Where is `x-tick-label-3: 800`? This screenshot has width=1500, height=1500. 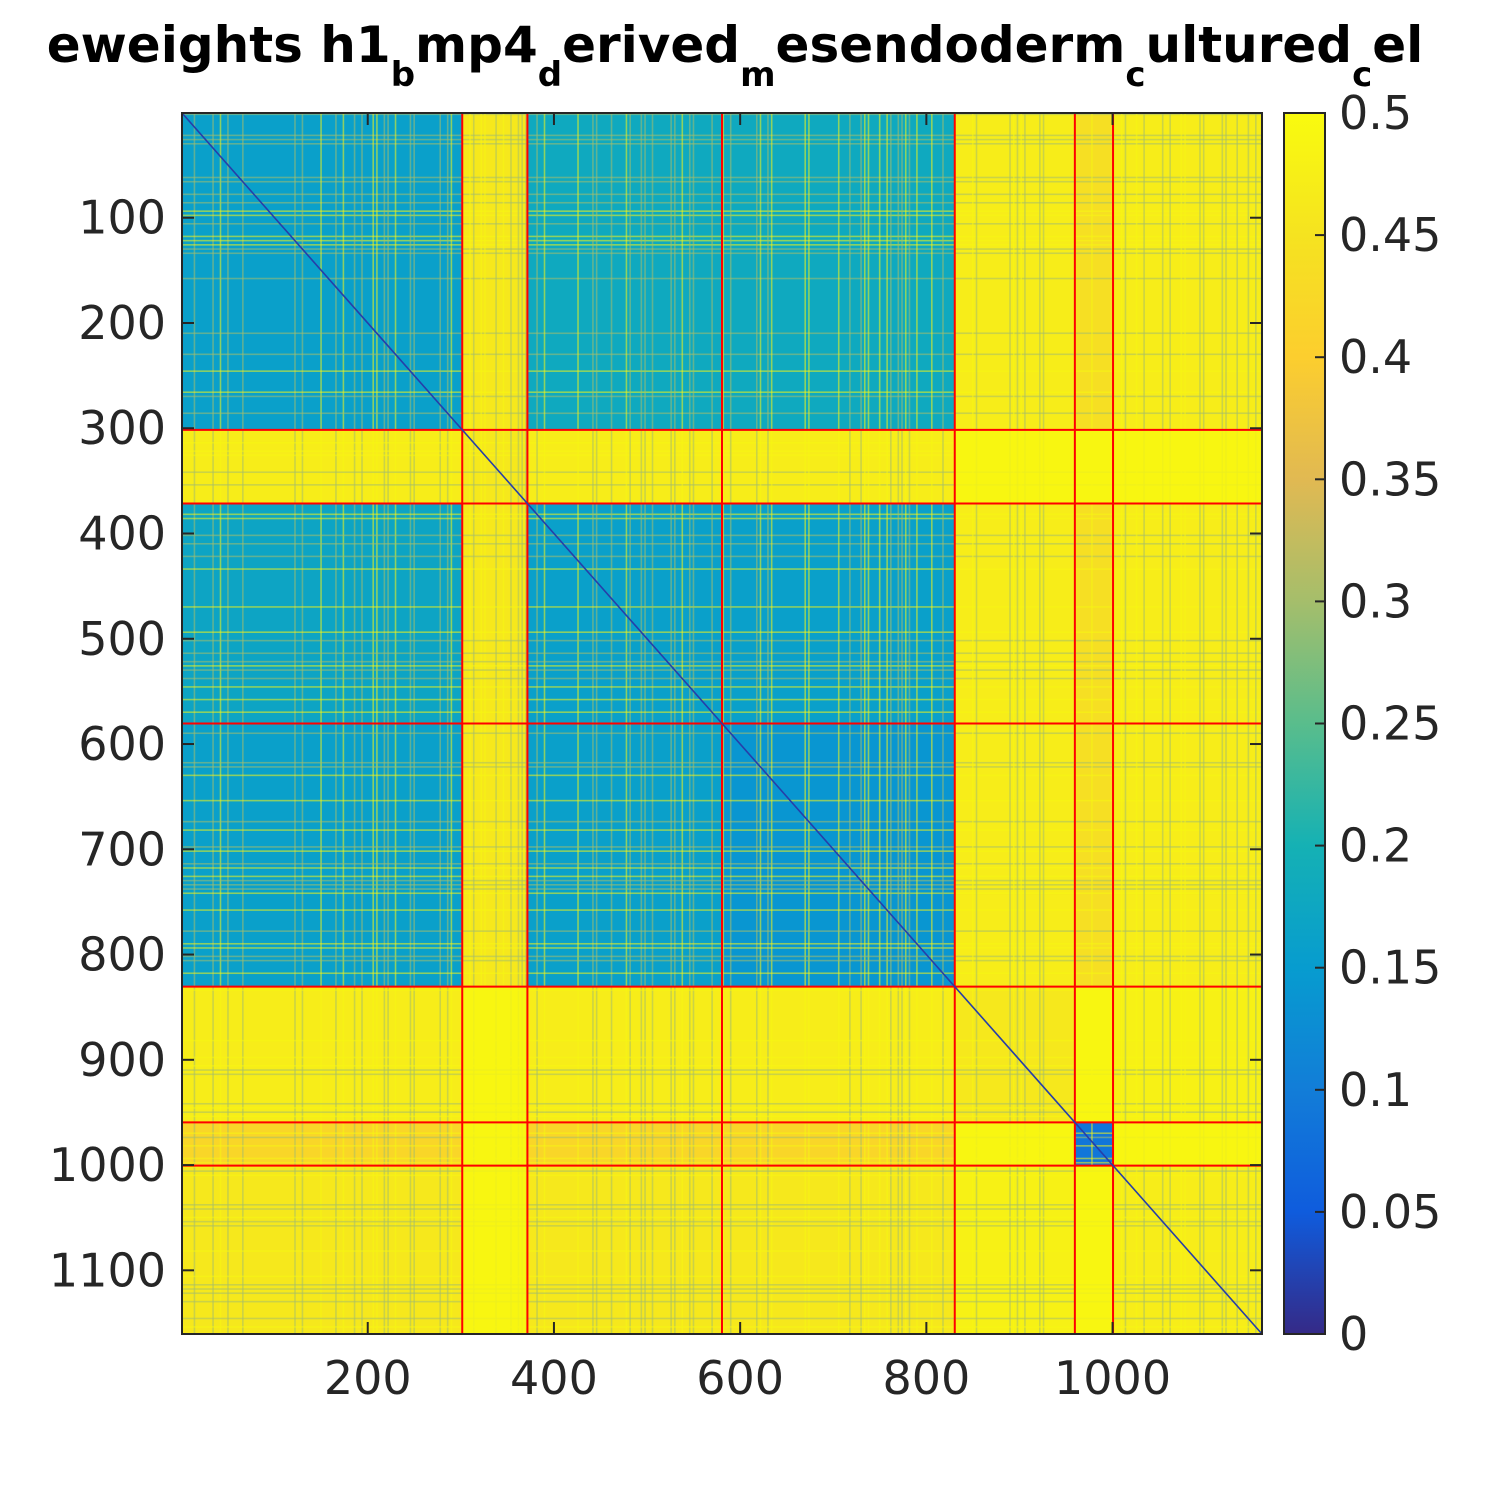 x-tick-label-3: 800 is located at coordinates (926, 1378).